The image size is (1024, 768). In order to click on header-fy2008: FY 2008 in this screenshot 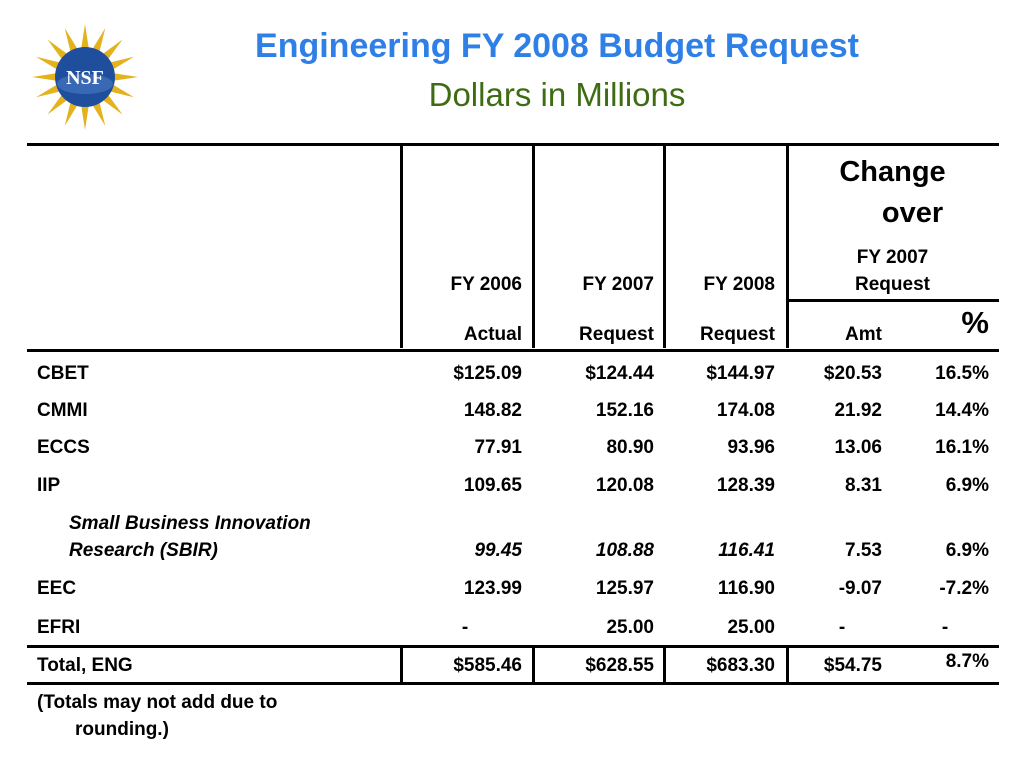, I will do `click(739, 284)`.